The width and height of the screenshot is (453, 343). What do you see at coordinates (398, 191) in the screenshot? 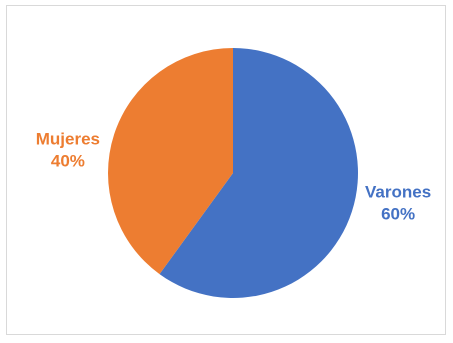
I see `slice-label-varones-name: Varones` at bounding box center [398, 191].